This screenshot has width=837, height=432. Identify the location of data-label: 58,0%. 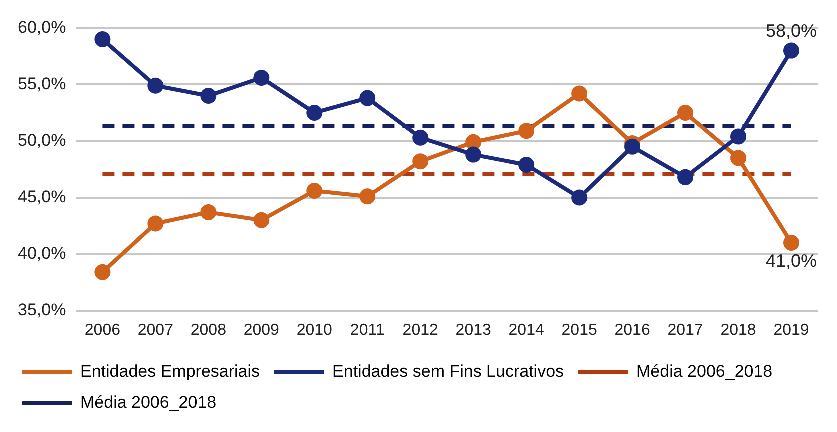
(792, 30).